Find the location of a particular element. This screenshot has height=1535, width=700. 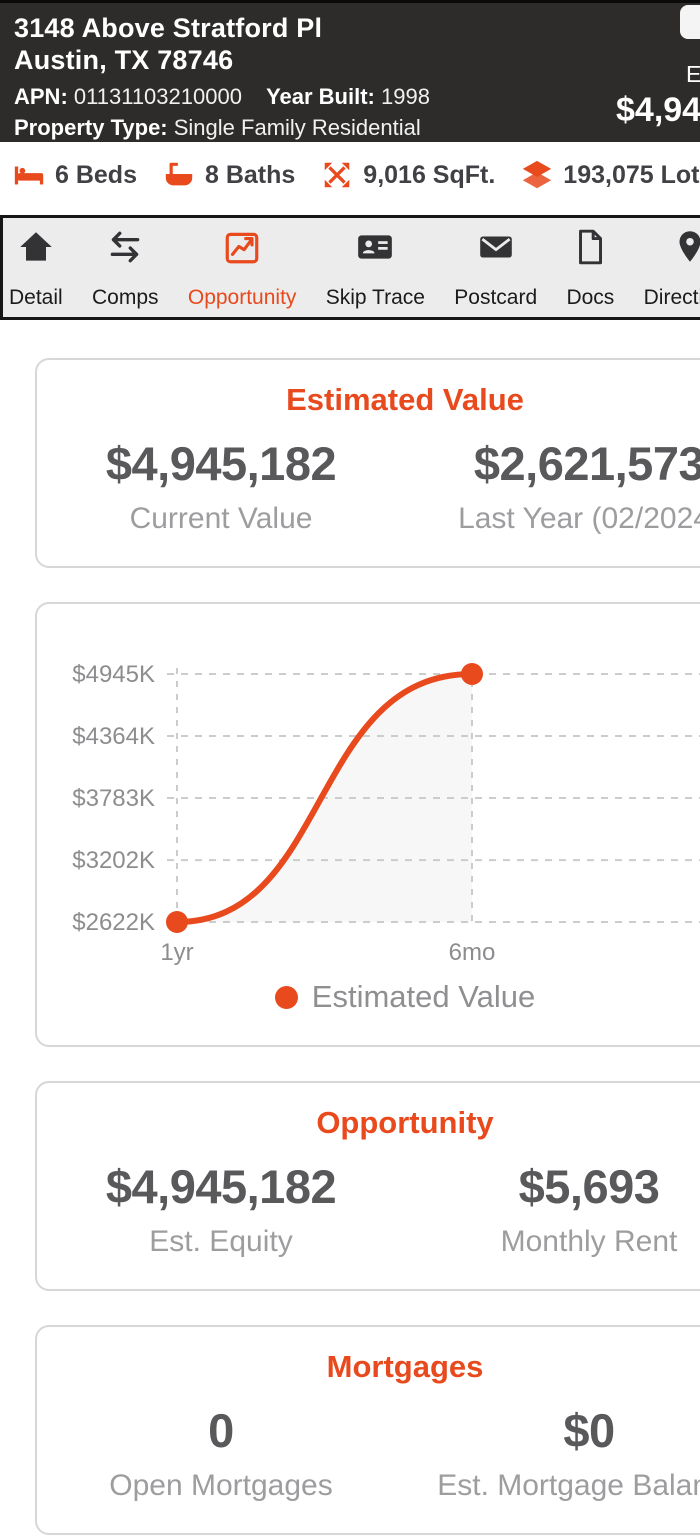

legend-label: Estimated Value is located at coordinates (423, 996).